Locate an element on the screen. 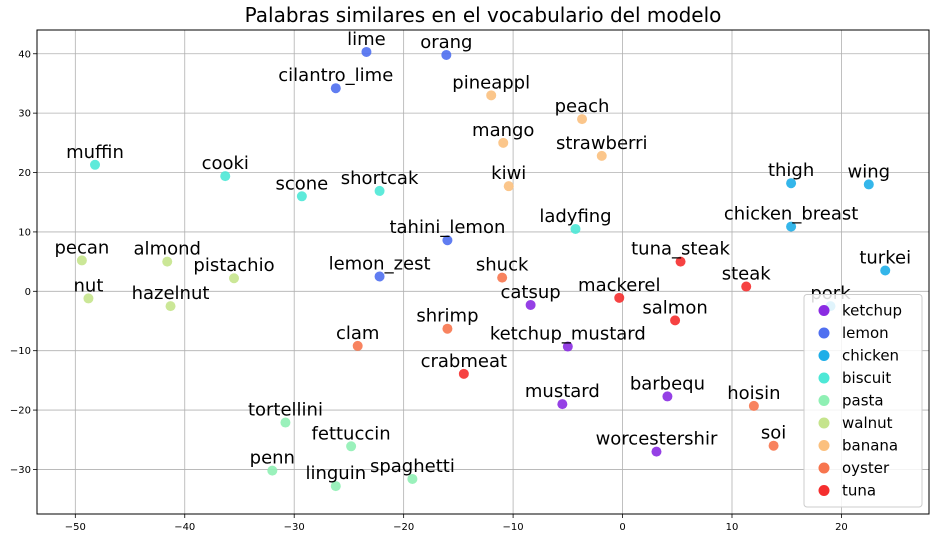  data-point-soi is located at coordinates (773, 445).